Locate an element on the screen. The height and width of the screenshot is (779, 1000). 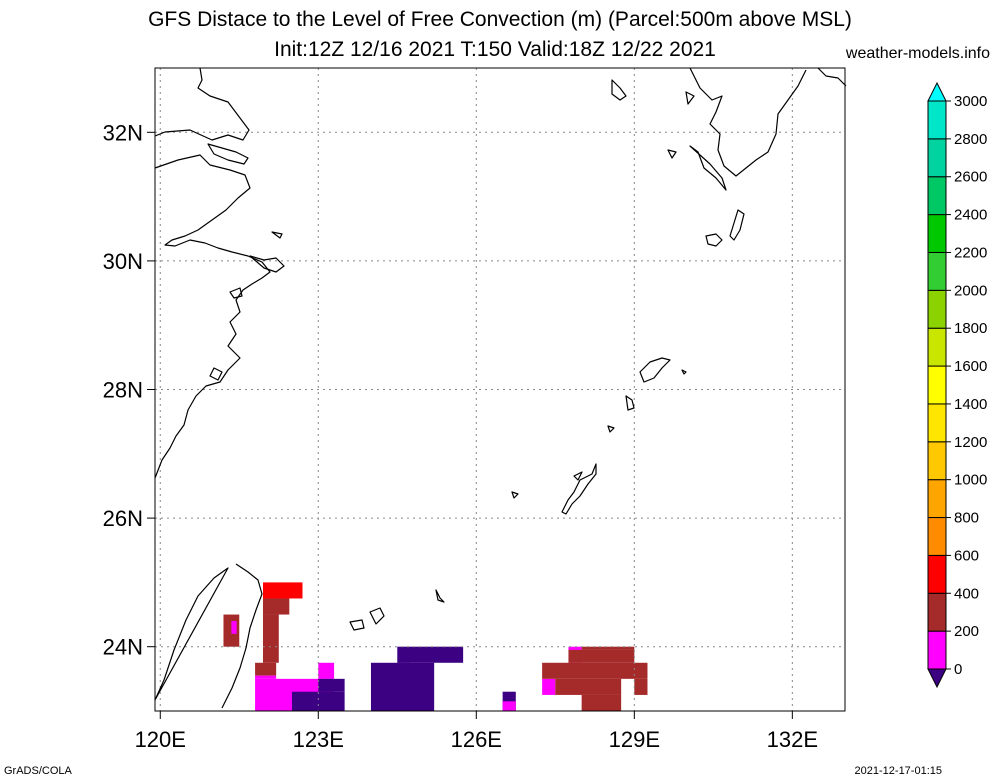
colorbar-label: 2600 is located at coordinates (970, 177).